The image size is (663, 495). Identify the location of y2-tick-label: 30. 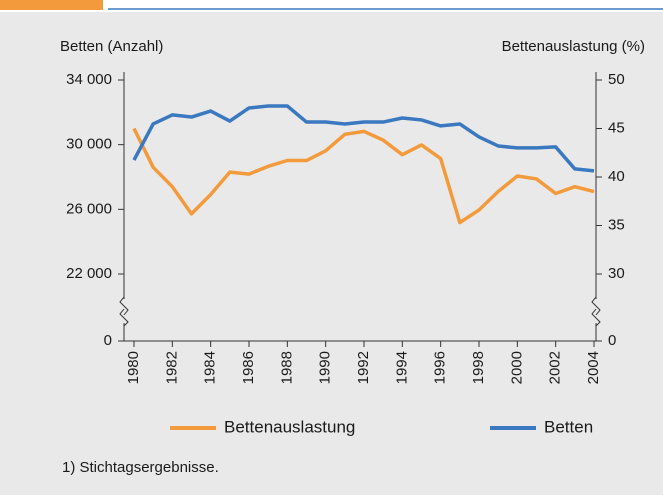
(616, 273).